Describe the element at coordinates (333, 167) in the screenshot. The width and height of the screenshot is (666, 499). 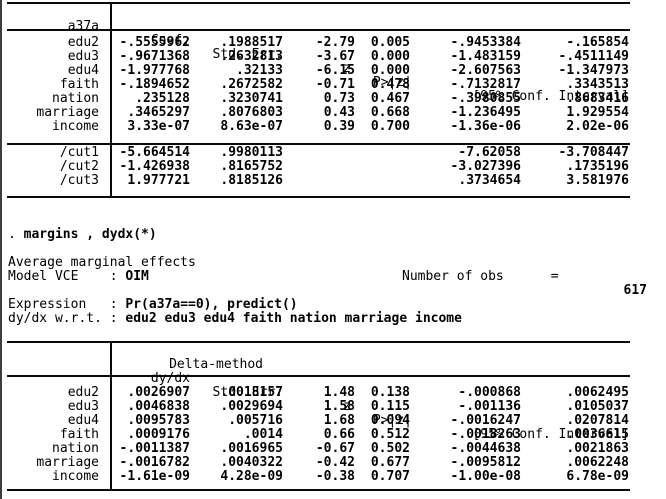
I see `table-row: /cut2 -1.426938 .8165752 -3.027396 .1735196` at that location.